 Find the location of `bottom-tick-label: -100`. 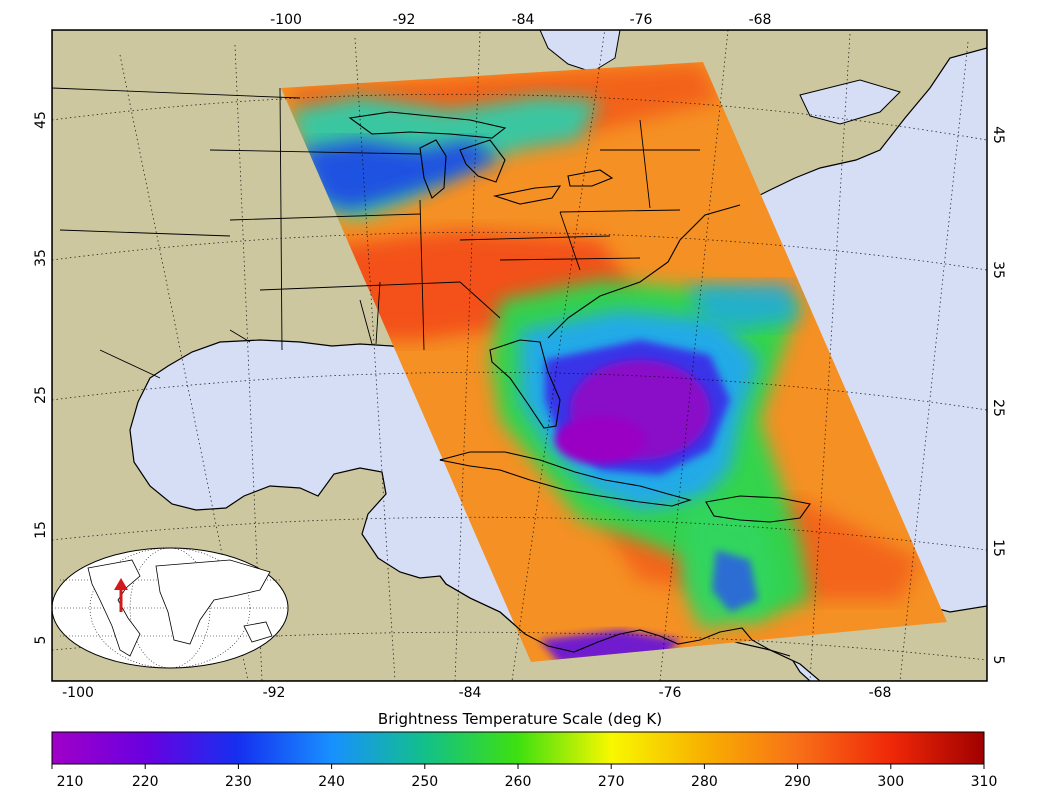

bottom-tick-label: -100 is located at coordinates (78, 693).